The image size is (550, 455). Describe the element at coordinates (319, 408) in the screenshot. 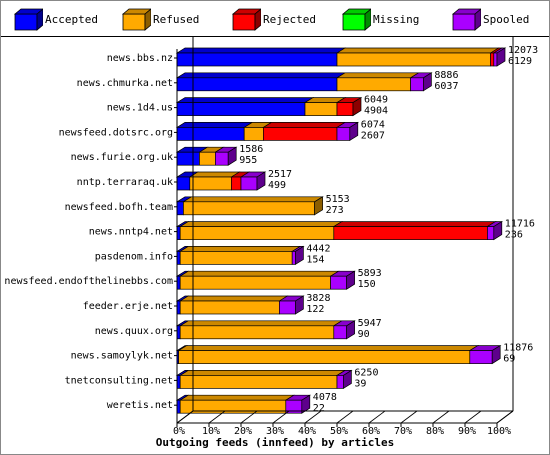

I see `value-label-secondary: 22` at that location.